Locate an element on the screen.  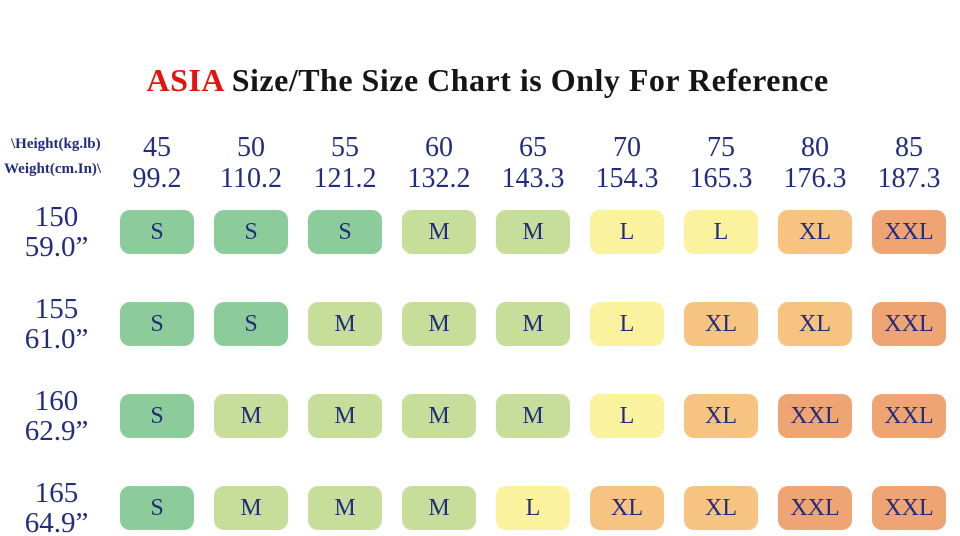
height-row-header: 160 62.9” is located at coordinates (56, 416).